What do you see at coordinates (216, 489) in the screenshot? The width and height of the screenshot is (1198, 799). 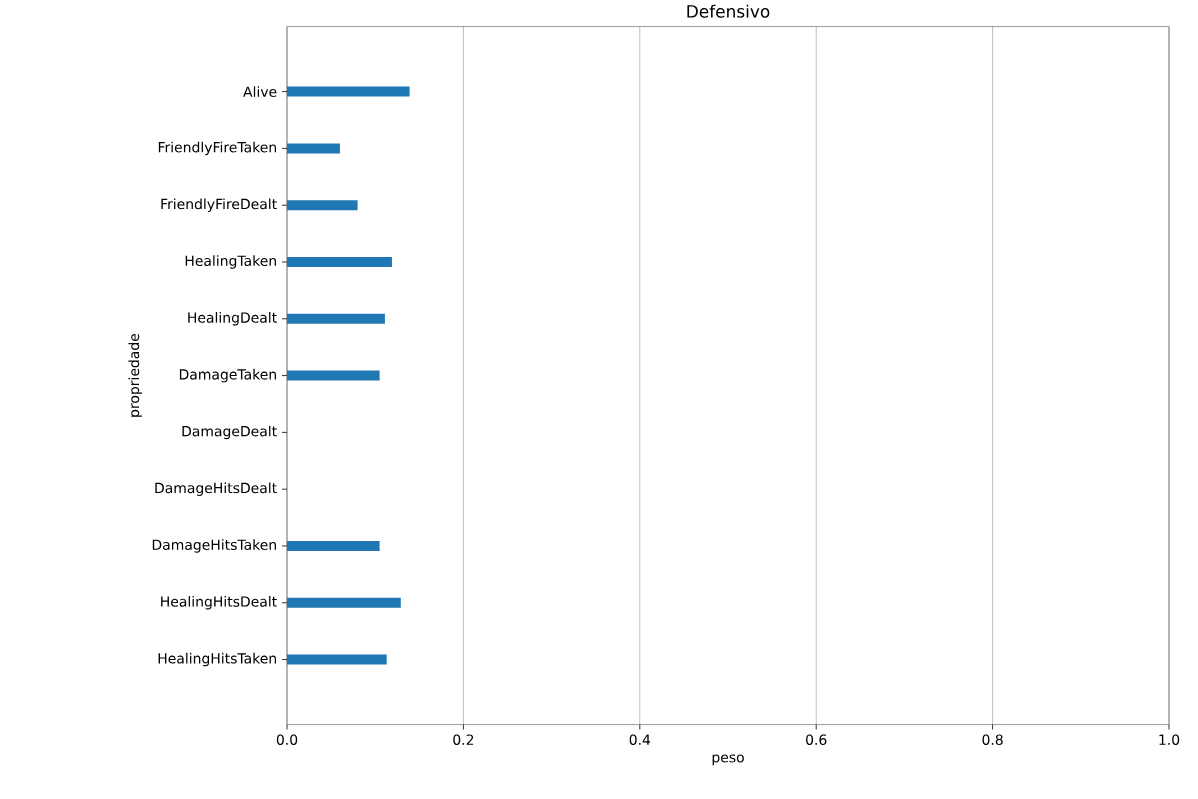 I see `y-tick-label: DamageHitsDealt` at bounding box center [216, 489].